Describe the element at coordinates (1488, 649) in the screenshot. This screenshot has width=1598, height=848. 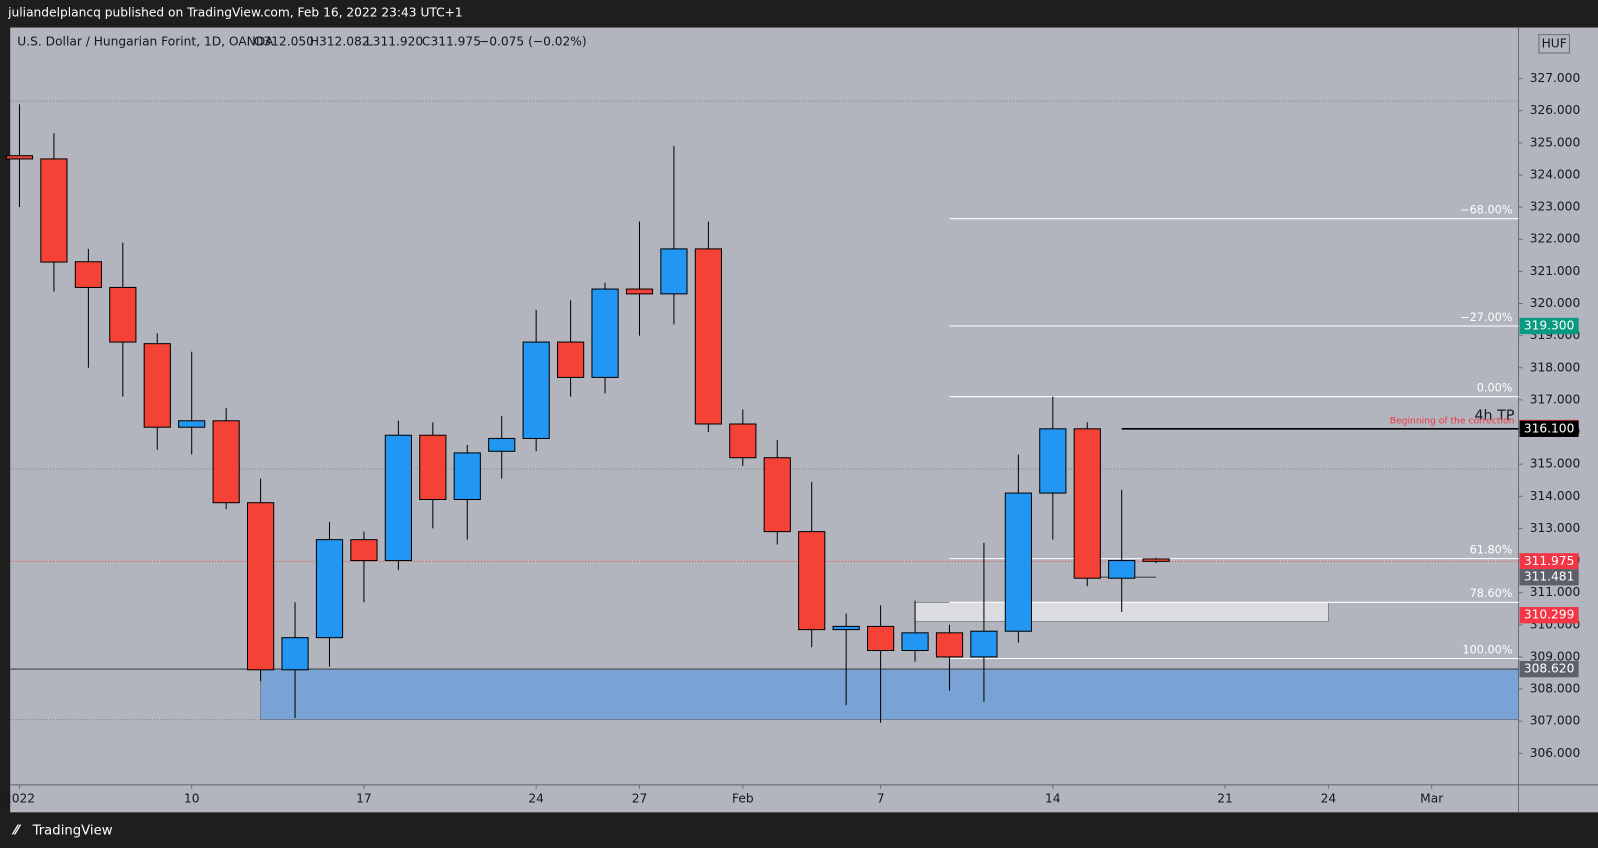
I see `fib-label: 100.00%` at that location.